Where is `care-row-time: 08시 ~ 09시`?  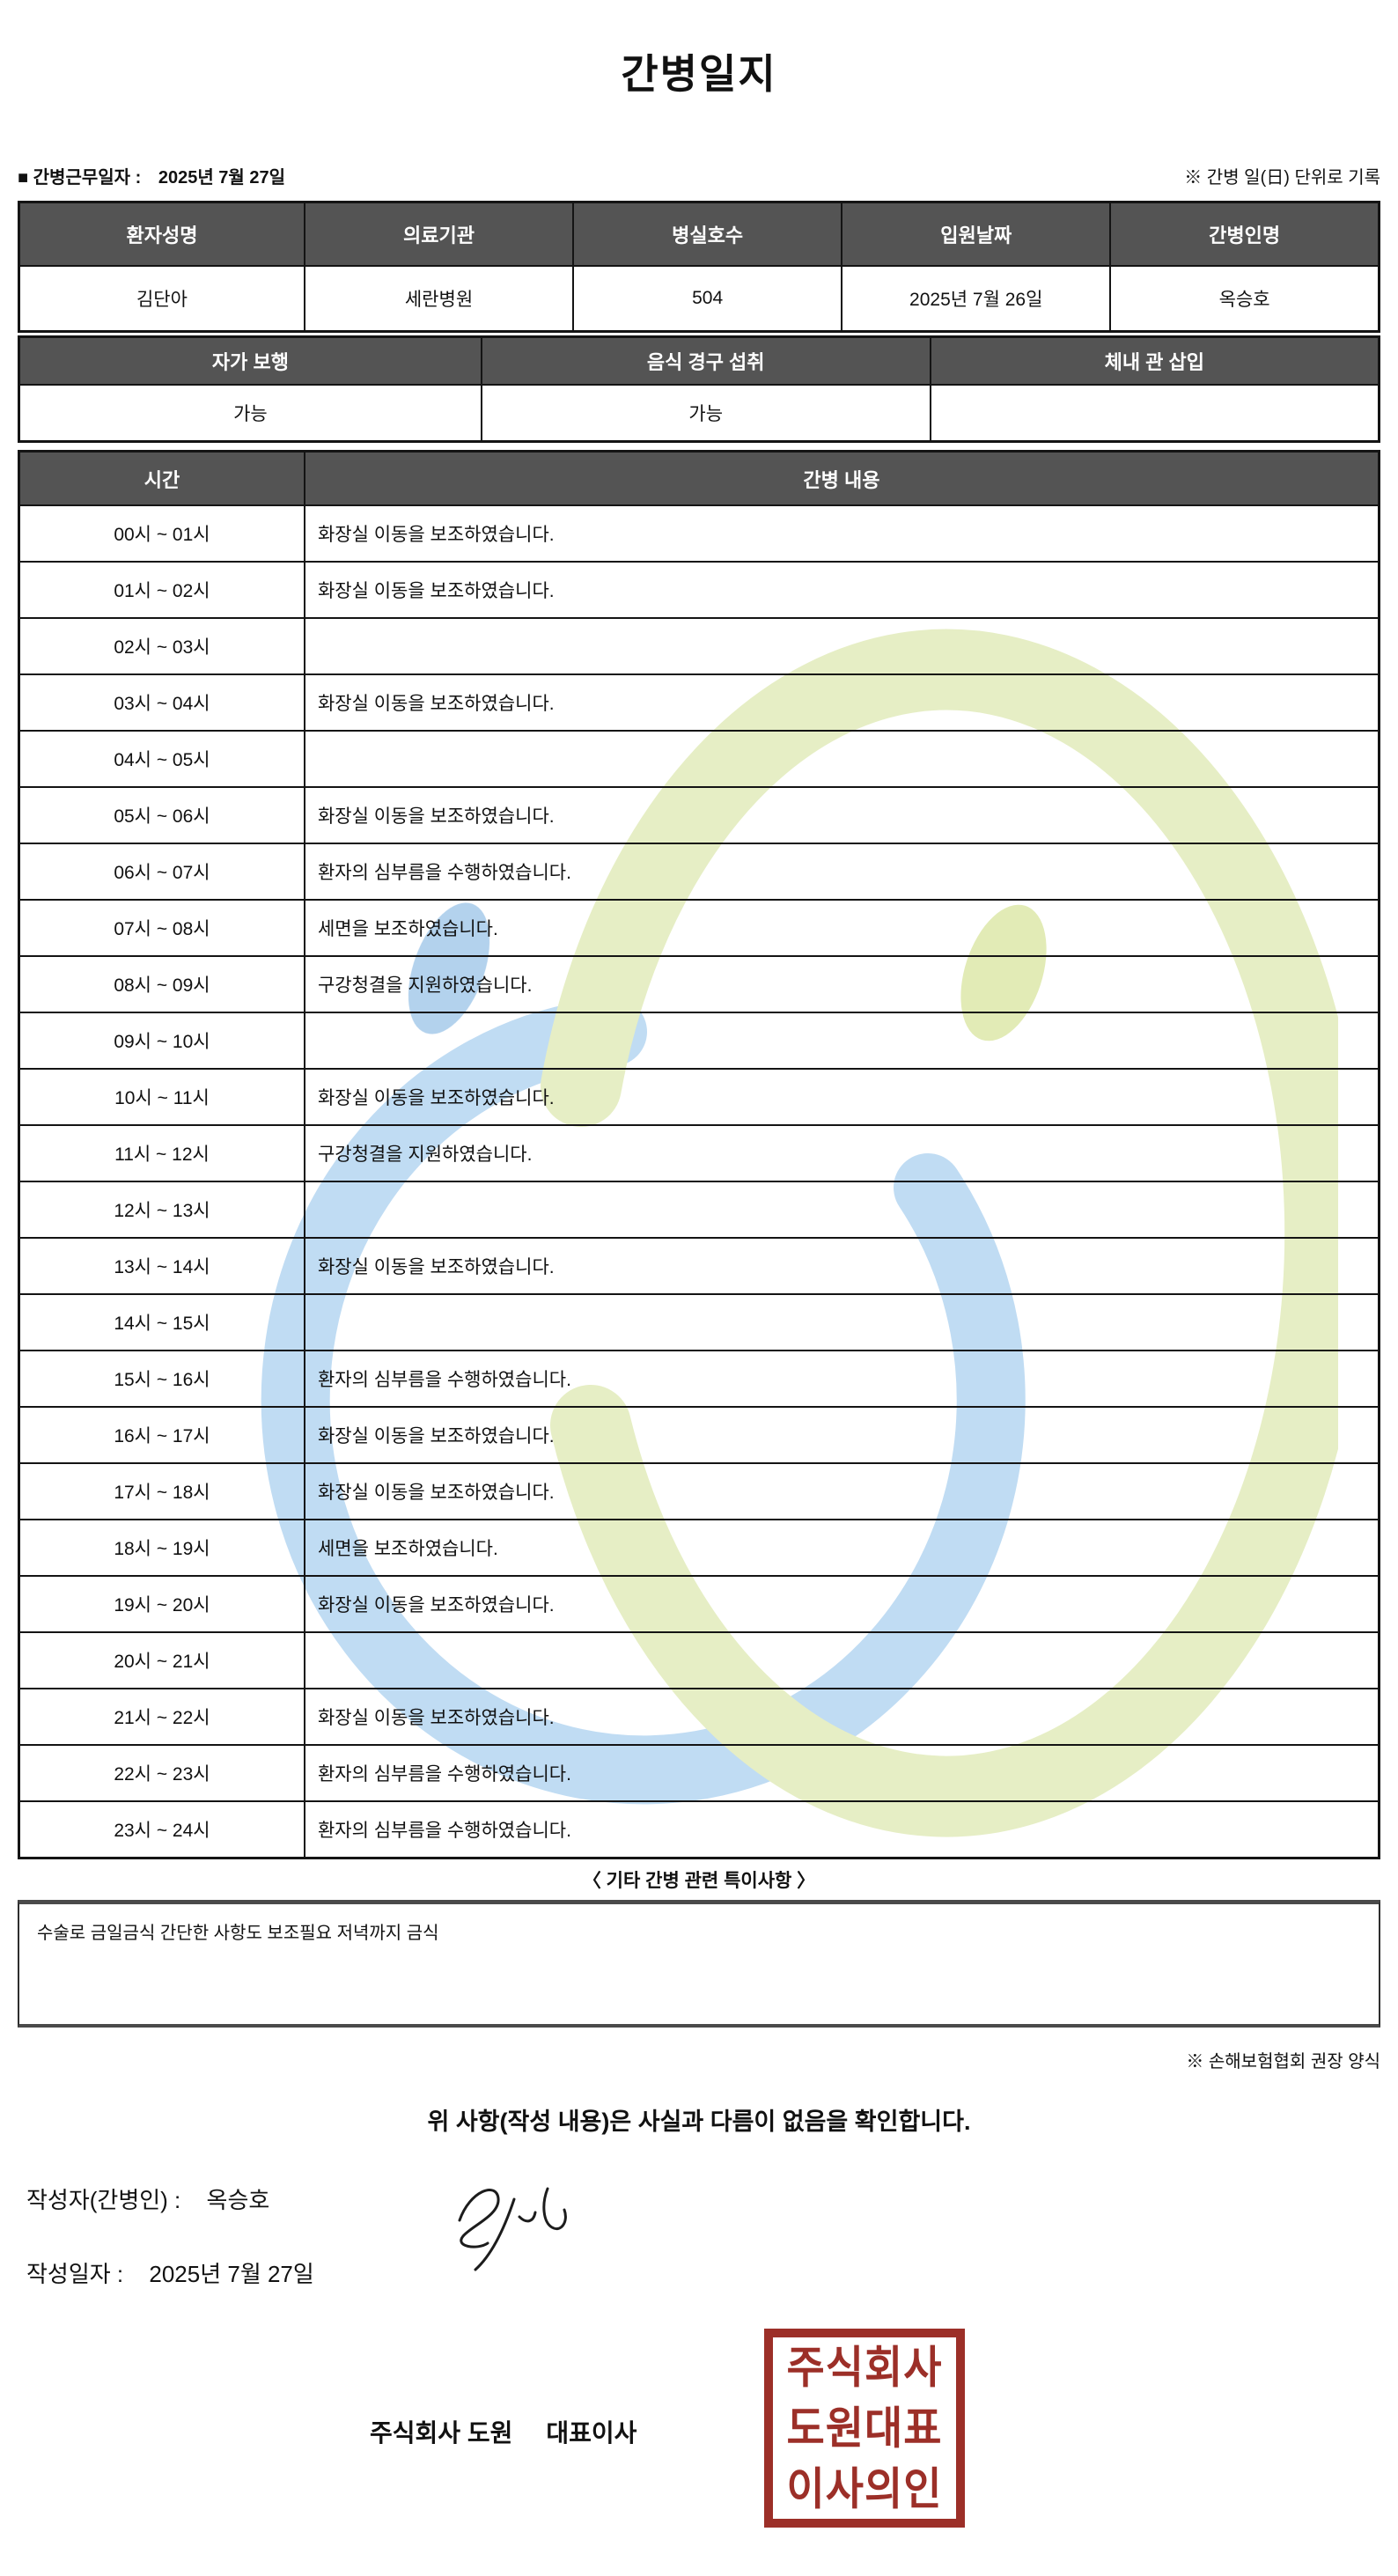
care-row-time: 08시 ~ 09시 is located at coordinates (161, 984).